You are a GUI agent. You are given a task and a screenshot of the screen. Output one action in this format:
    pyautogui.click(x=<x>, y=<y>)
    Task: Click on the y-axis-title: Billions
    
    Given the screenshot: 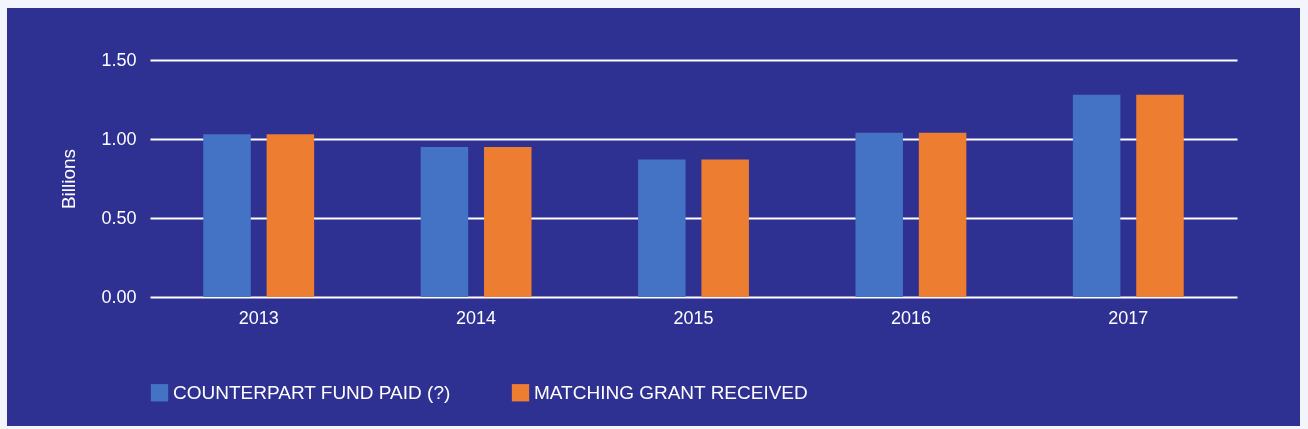 What is the action you would take?
    pyautogui.click(x=69, y=179)
    